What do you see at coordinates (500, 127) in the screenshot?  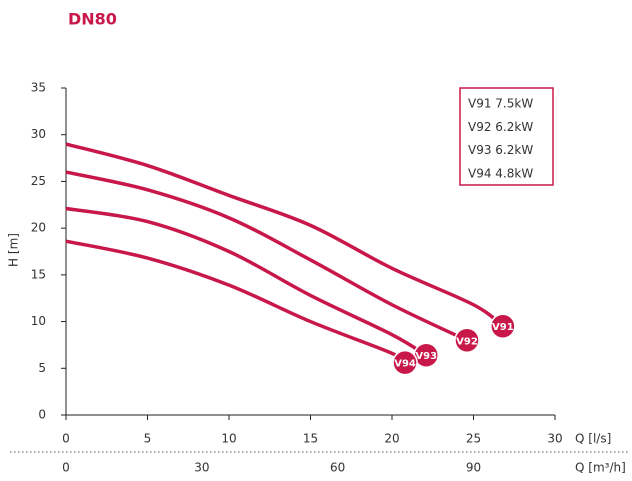 I see `legend-entry: V92 6.2kW` at bounding box center [500, 127].